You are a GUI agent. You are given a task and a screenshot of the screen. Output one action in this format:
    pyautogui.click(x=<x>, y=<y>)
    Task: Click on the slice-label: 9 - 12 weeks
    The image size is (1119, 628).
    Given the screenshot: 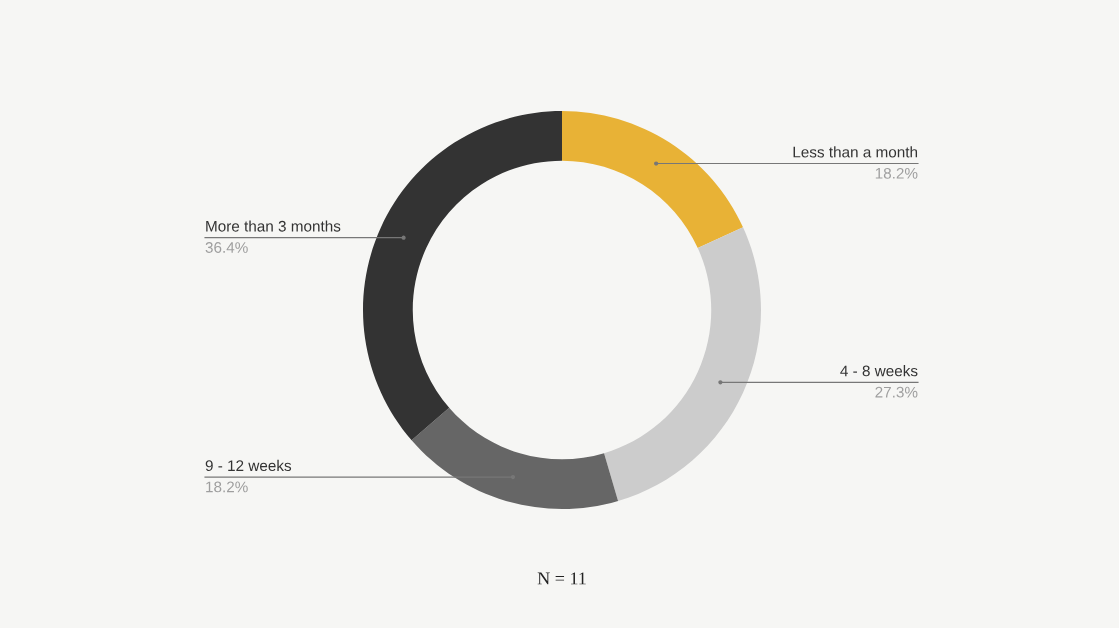 What is the action you would take?
    pyautogui.click(x=248, y=465)
    